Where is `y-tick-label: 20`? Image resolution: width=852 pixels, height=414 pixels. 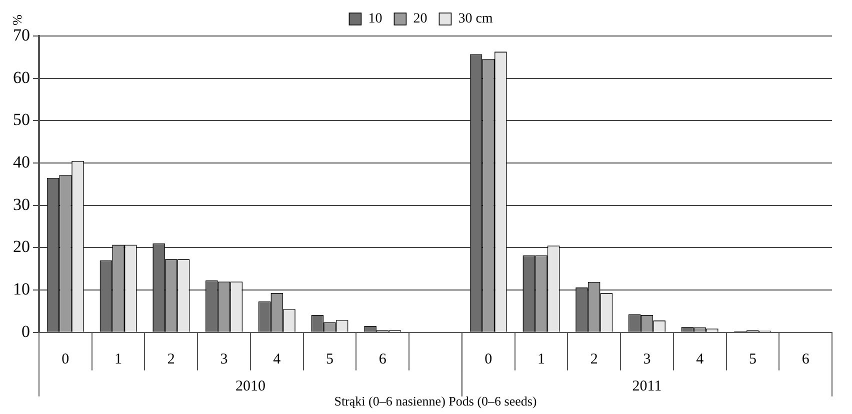
y-tick-label: 20 is located at coordinates (21, 246).